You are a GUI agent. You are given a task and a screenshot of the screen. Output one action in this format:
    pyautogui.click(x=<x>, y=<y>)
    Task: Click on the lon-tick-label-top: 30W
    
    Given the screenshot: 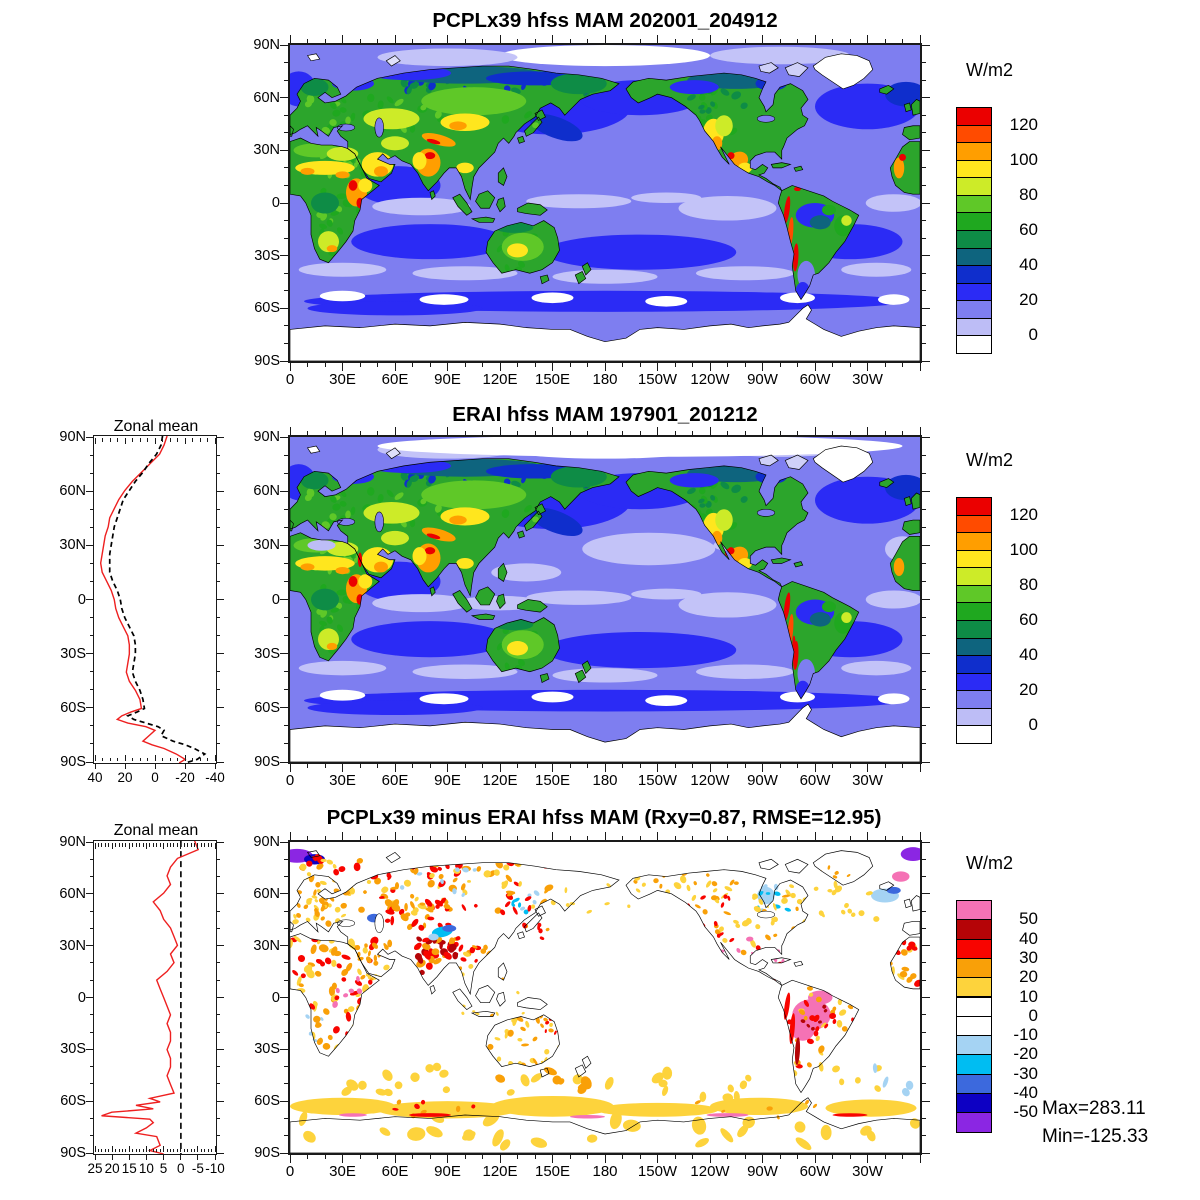 What is the action you would take?
    pyautogui.click(x=867, y=379)
    